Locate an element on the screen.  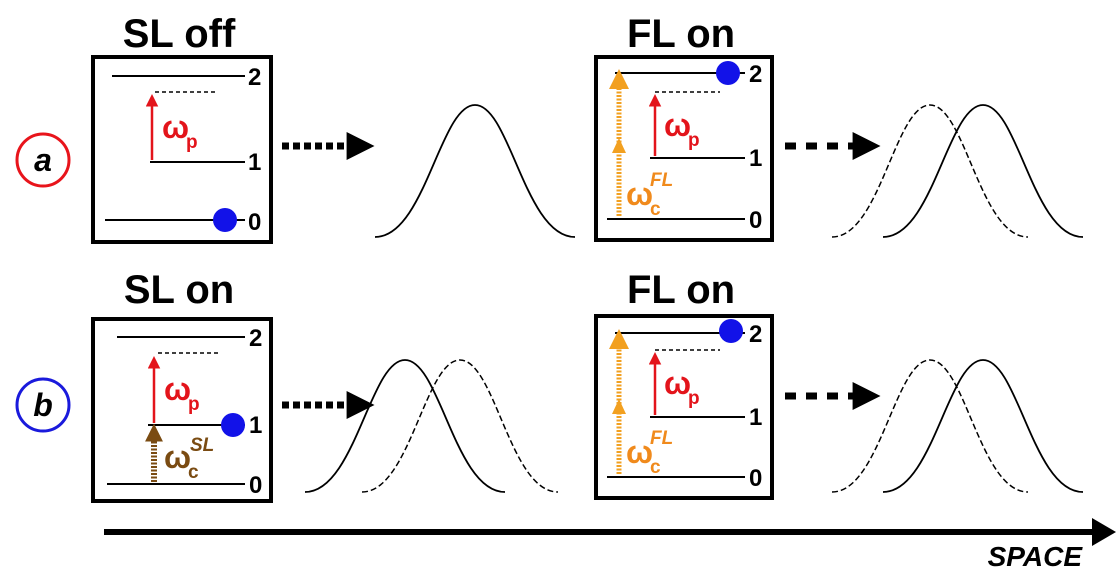
row-label-a-circle is located at coordinates (43, 160).